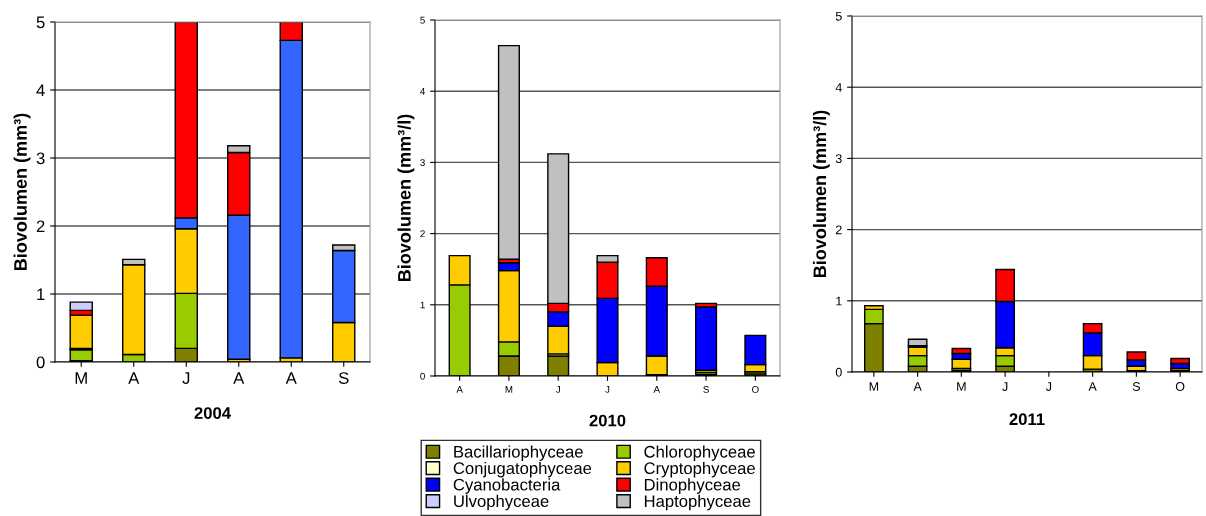 This screenshot has width=1206, height=516. What do you see at coordinates (1027, 419) in the screenshot?
I see `x-axis-title: 2011` at bounding box center [1027, 419].